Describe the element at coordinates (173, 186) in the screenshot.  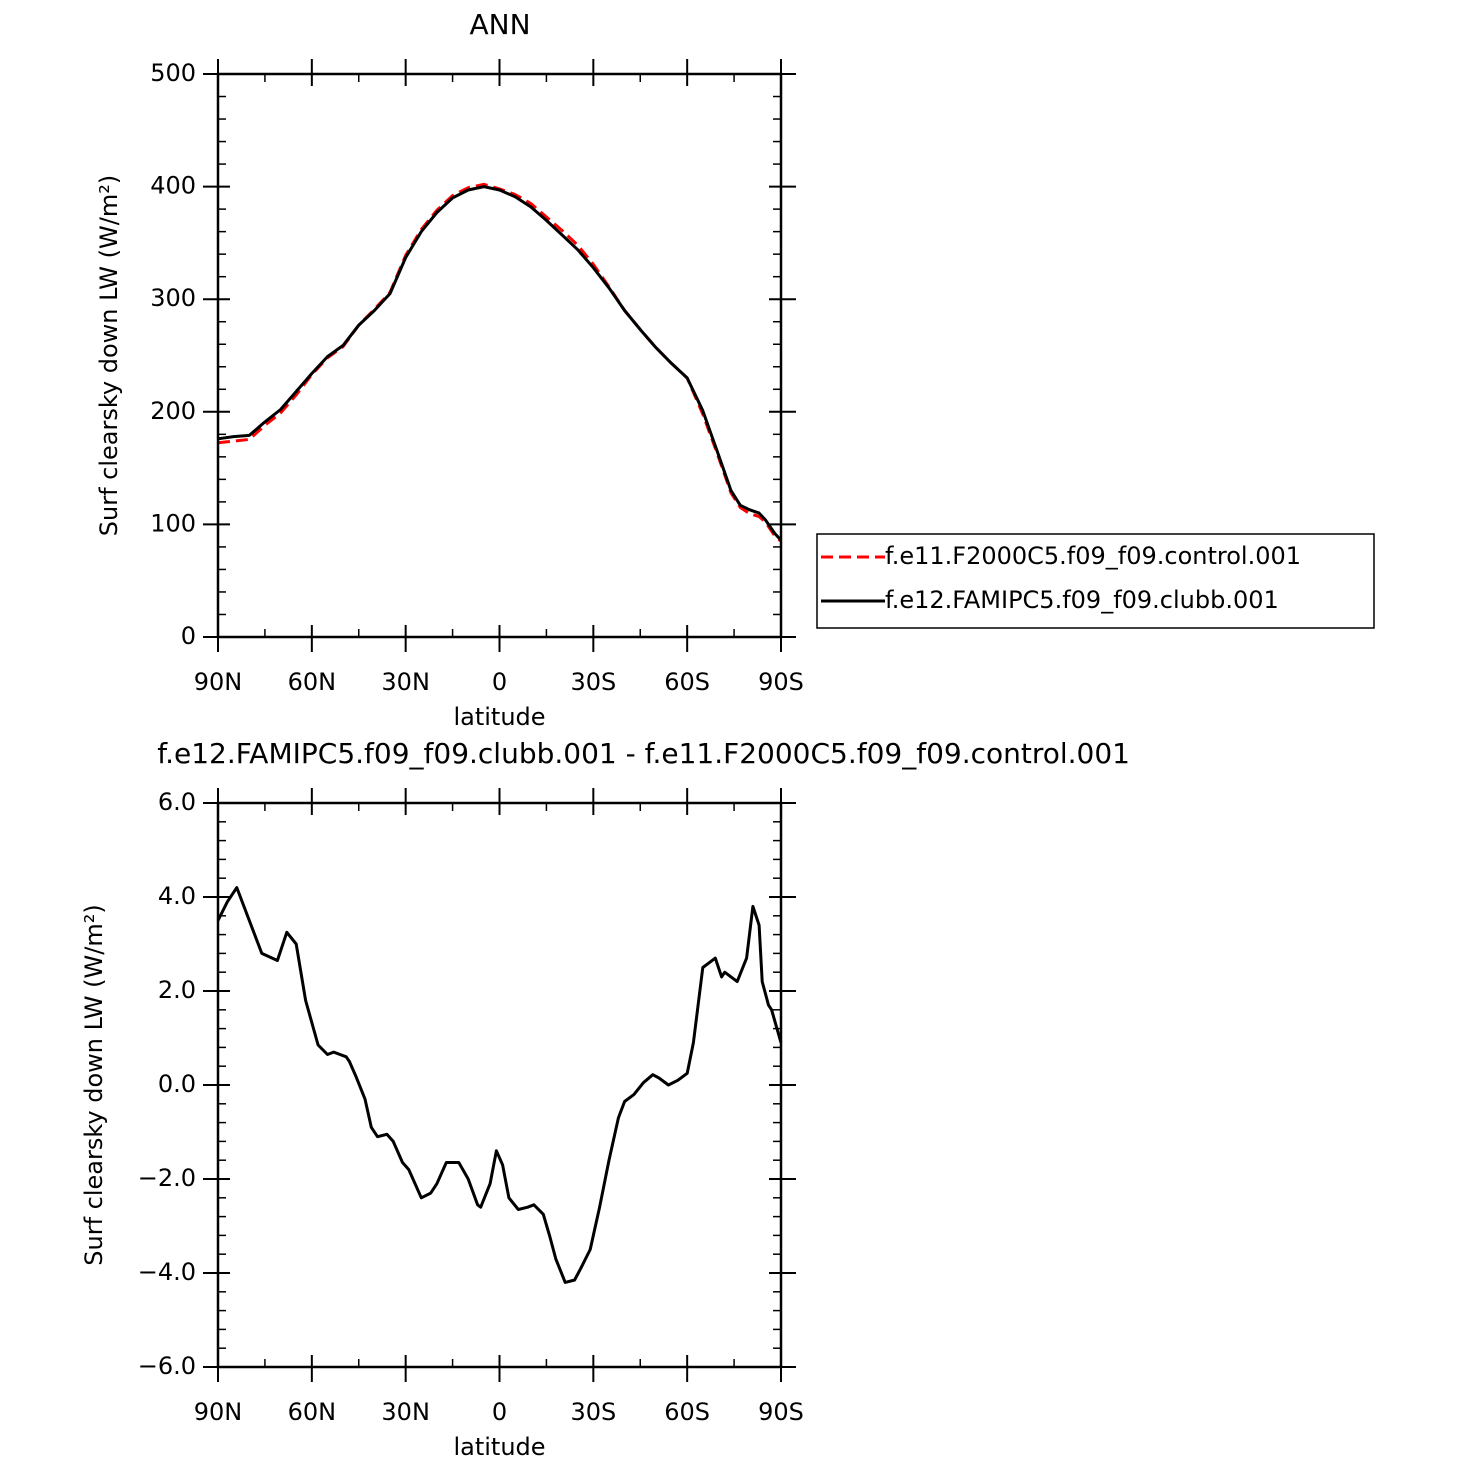
I see `y-tick-label: 400` at that location.